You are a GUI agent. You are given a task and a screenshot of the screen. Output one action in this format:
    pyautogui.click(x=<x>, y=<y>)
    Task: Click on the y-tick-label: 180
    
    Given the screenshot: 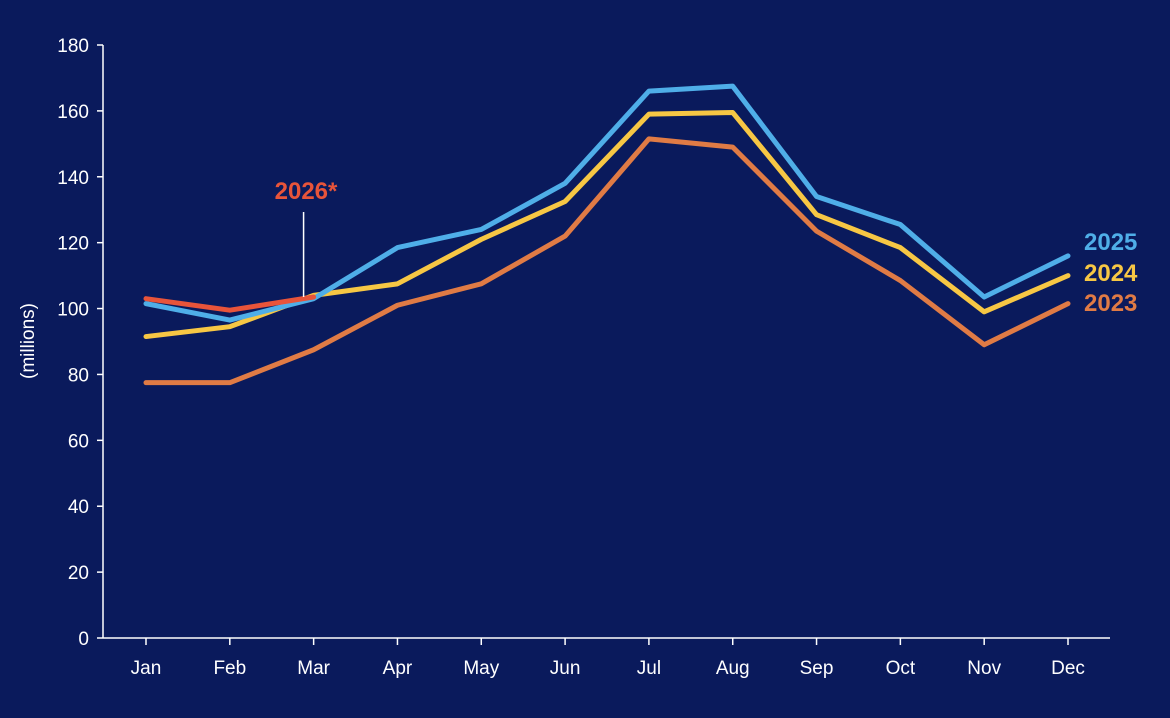 What is the action you would take?
    pyautogui.click(x=73, y=46)
    